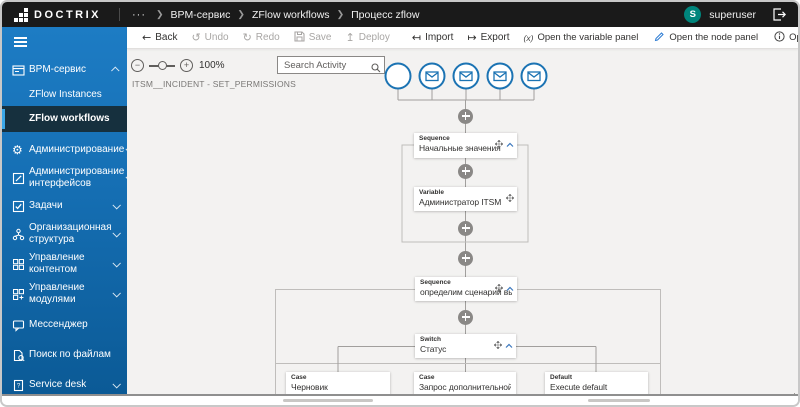 Image resolution: width=800 pixels, height=407 pixels. Describe the element at coordinates (186, 65) in the screenshot. I see `zoom-in-button: +` at that location.